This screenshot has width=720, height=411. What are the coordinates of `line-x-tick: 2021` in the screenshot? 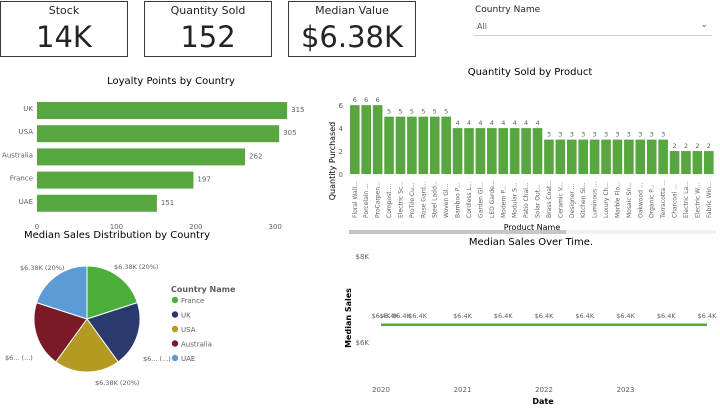 It's located at (463, 390).